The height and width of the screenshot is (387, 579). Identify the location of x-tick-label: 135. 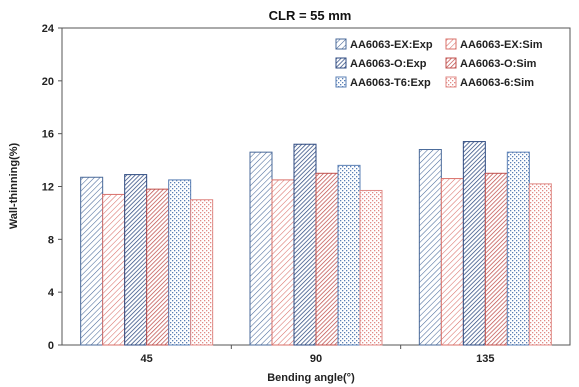
(485, 359).